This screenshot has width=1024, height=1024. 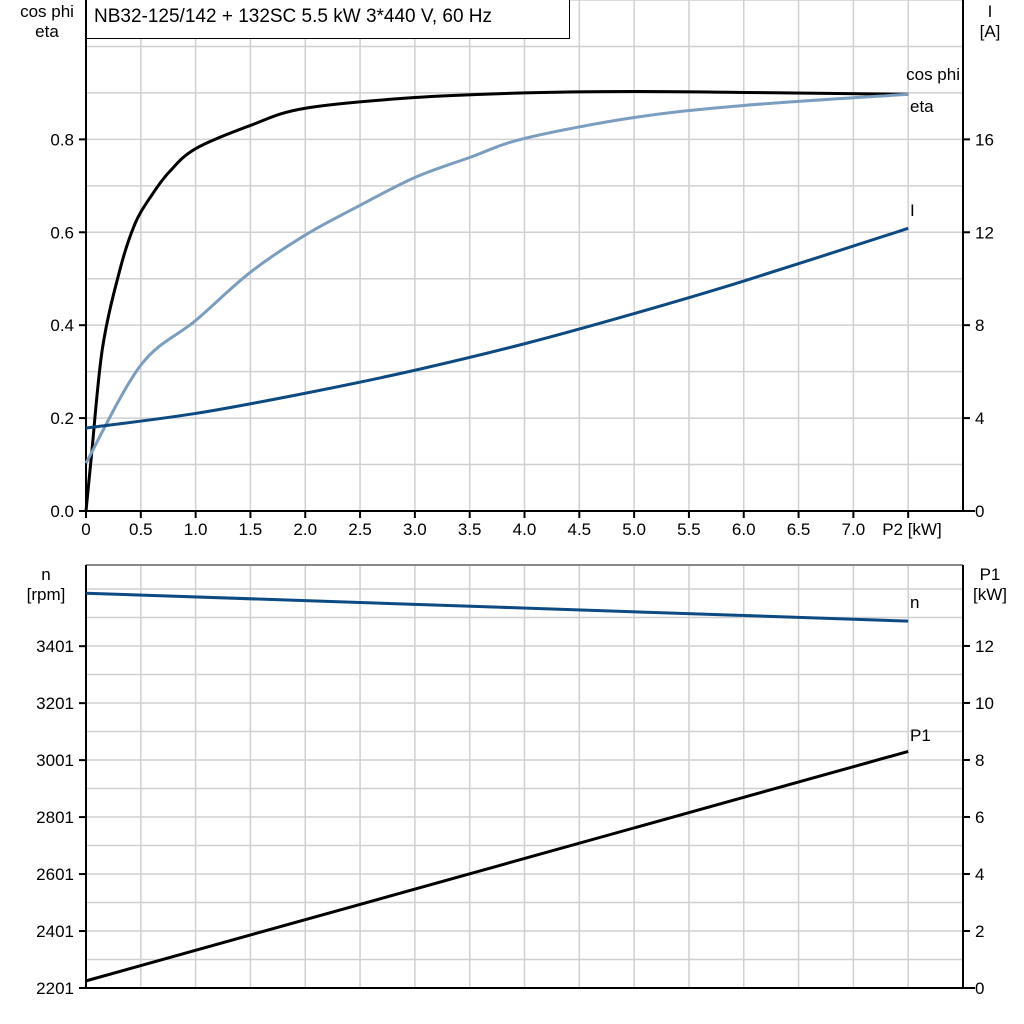 I want to click on y-axis-label-left: cos phi, so click(x=47, y=11).